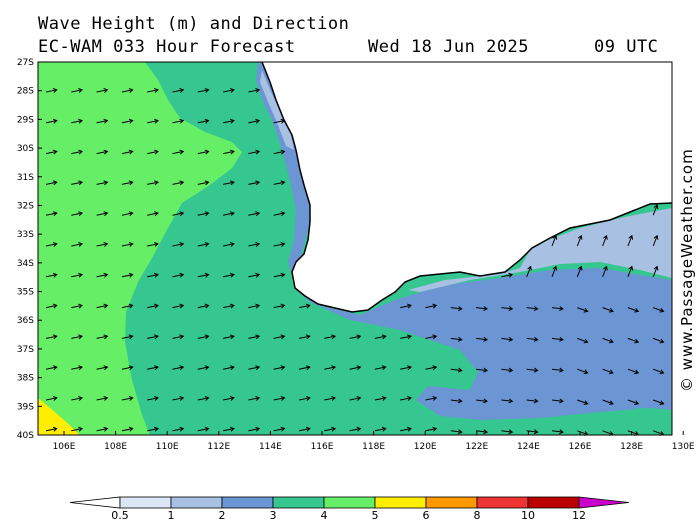  I want to click on lat-label: 32S, so click(25, 206).